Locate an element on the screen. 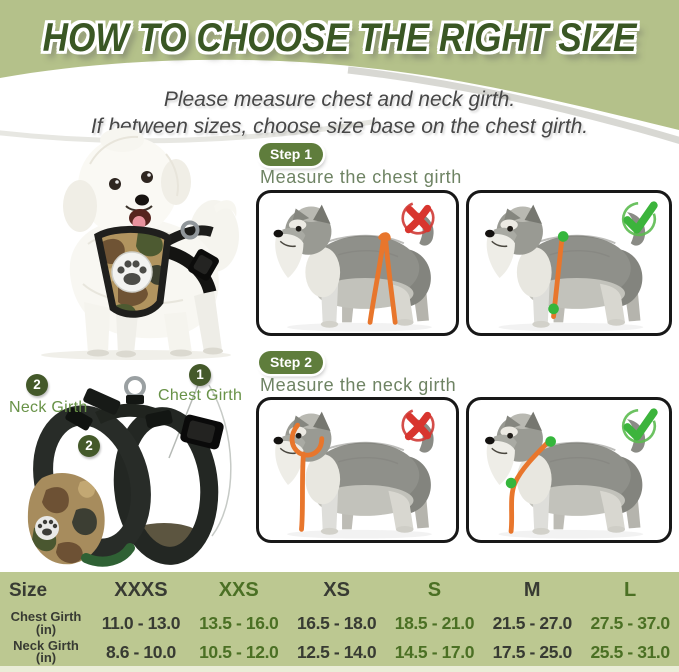 The width and height of the screenshot is (679, 672). point-2-badge: 2 is located at coordinates (37, 385).